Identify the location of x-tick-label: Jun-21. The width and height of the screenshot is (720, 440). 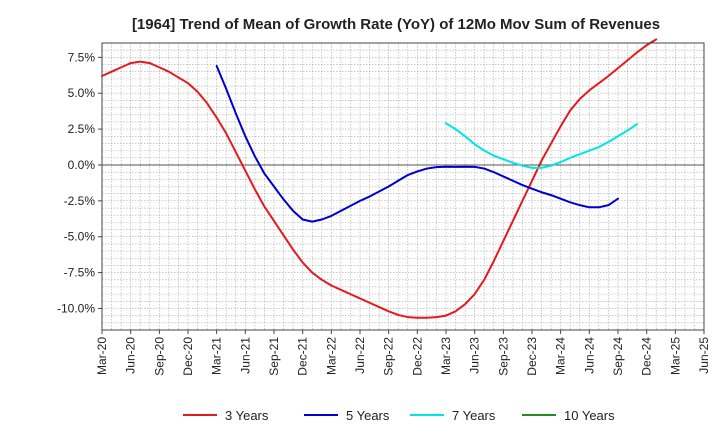
(245, 355).